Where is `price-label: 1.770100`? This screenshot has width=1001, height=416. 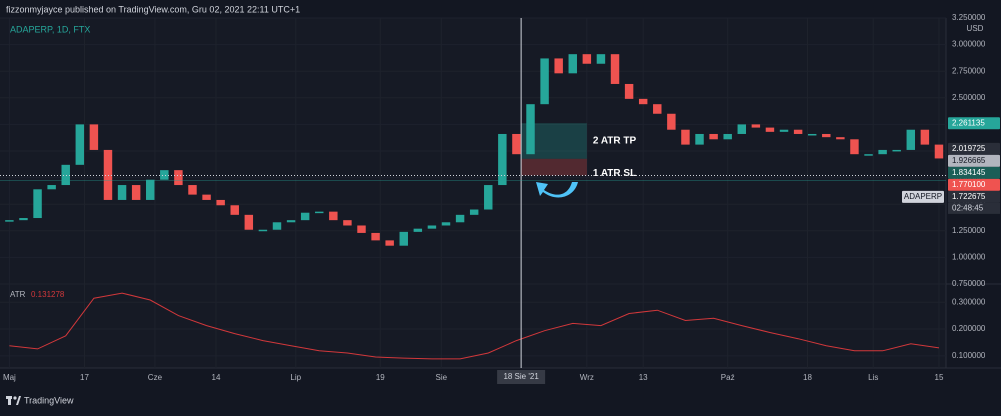
price-label: 1.770100 is located at coordinates (969, 184).